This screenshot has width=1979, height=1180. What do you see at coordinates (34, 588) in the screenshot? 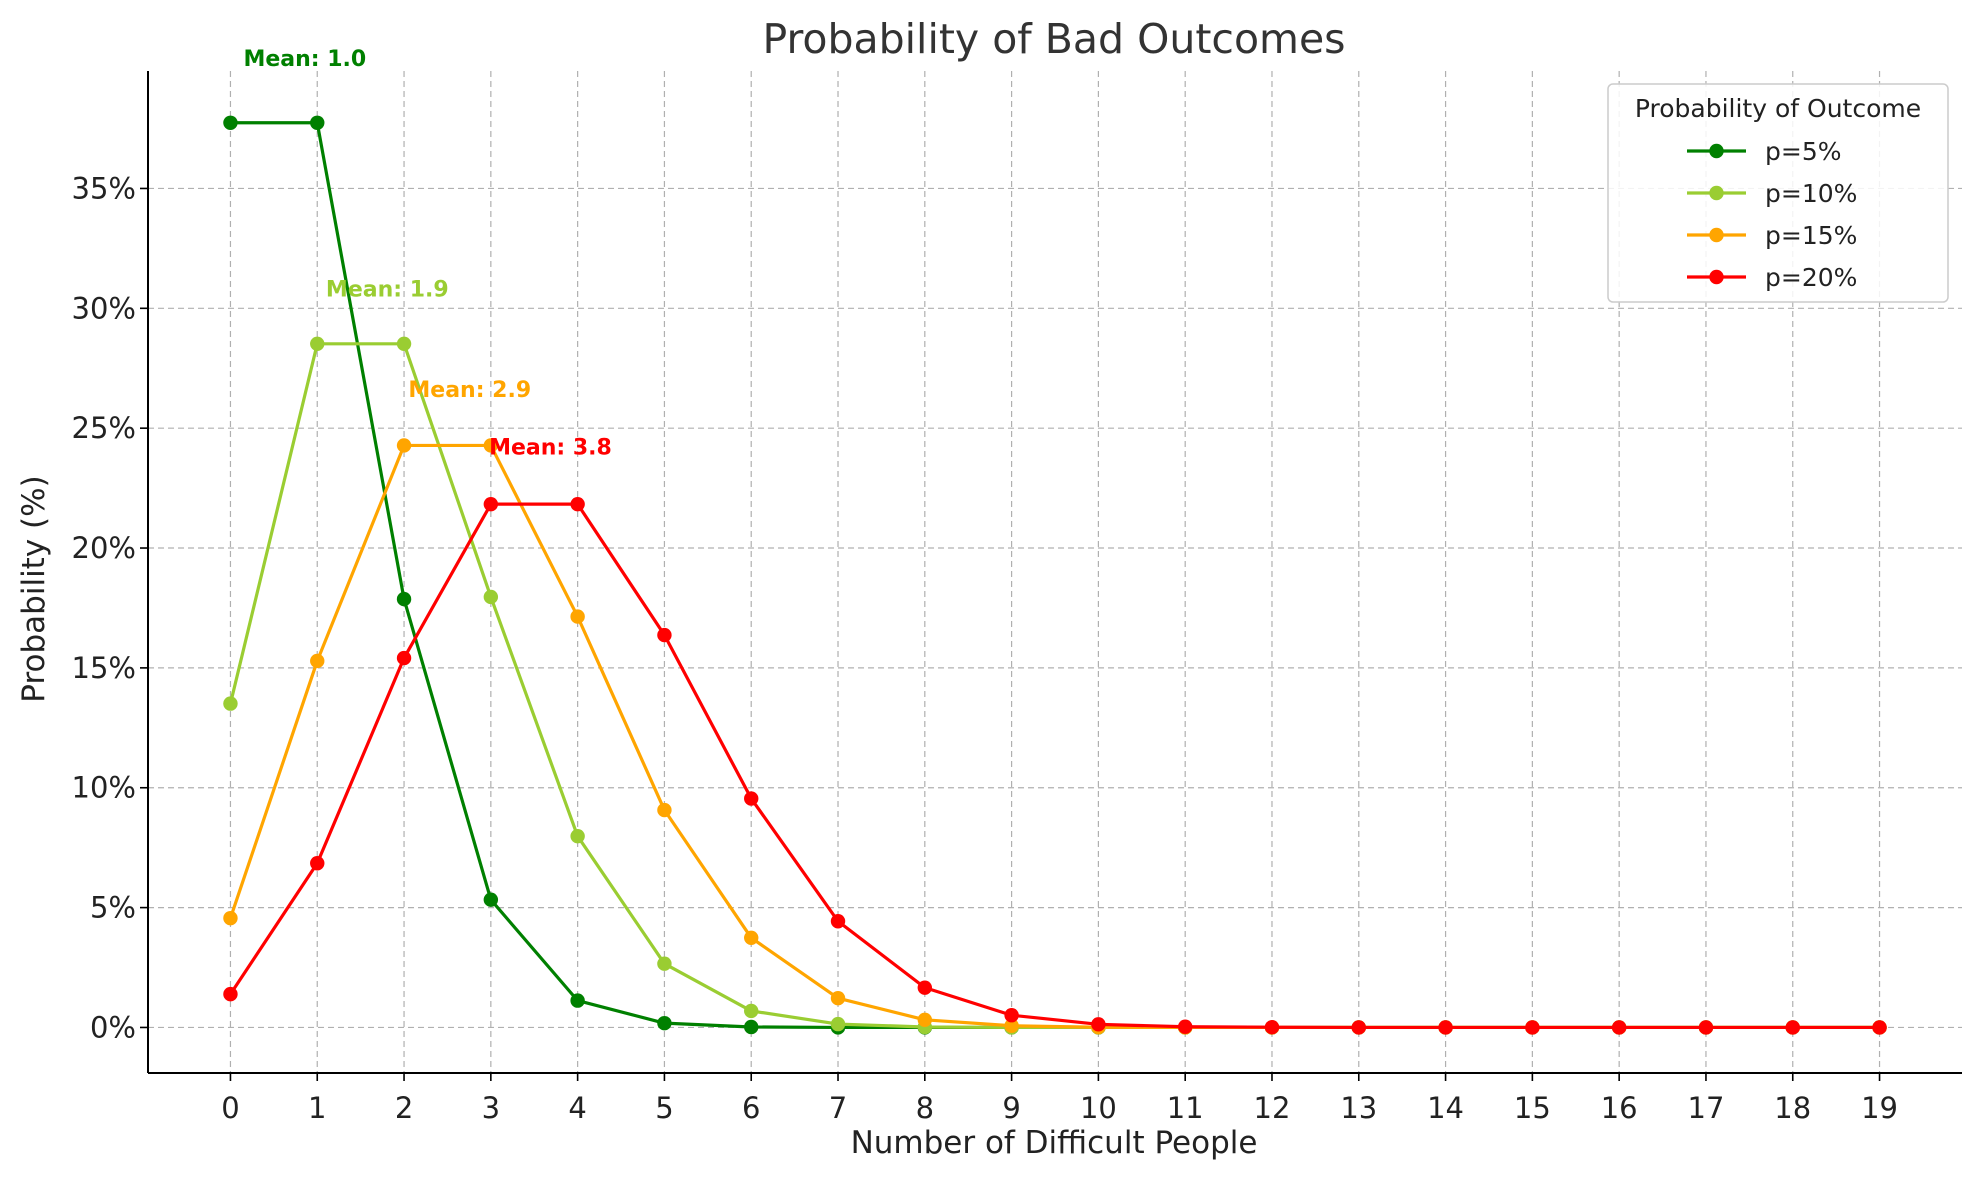
I see `y-axis-label: Probability (%)` at bounding box center [34, 588].